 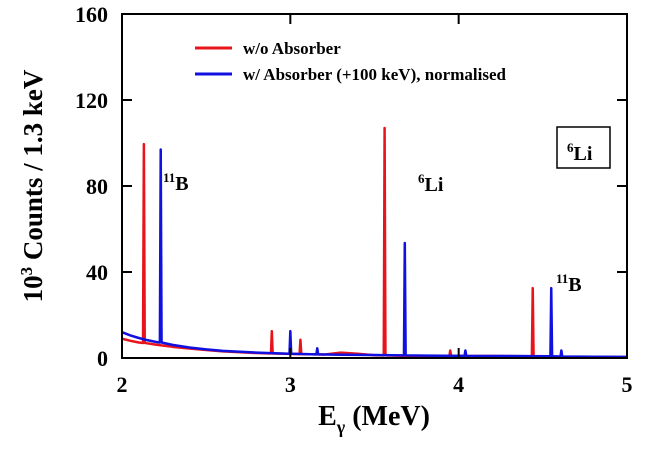 What do you see at coordinates (33, 168) in the screenshot?
I see `y-label-rest: Counts / 1.3 keV` at bounding box center [33, 168].